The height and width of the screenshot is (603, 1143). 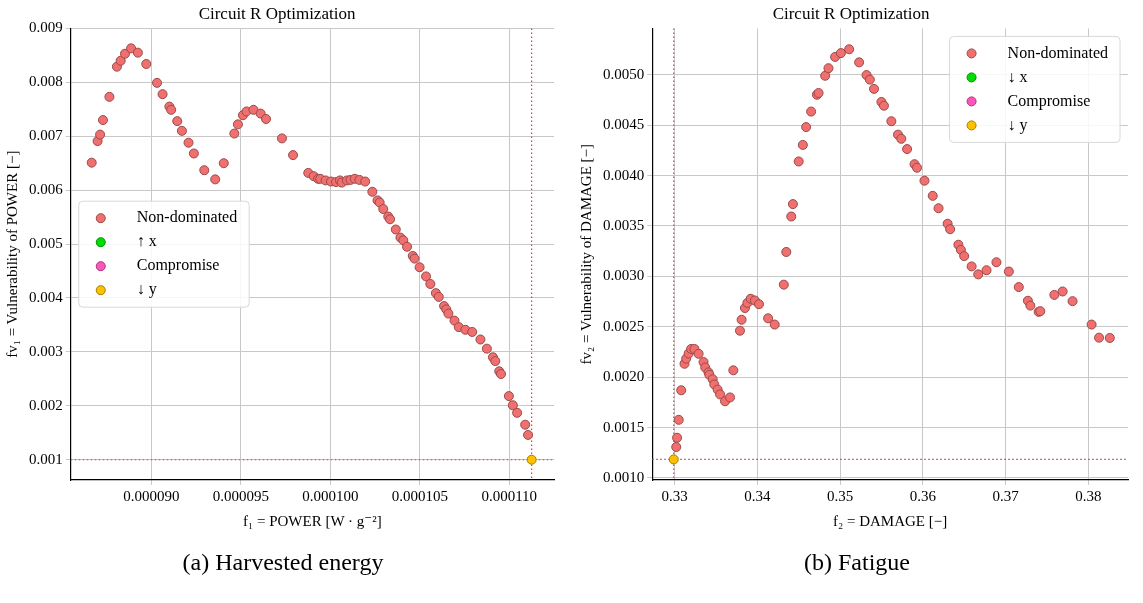 I want to click on y-tick-label: 0.0025, so click(x=624, y=325).